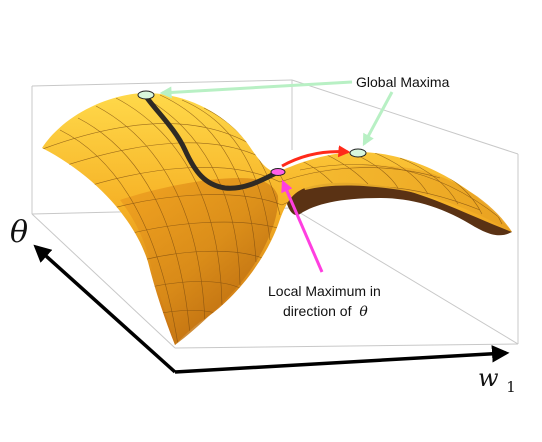  What do you see at coordinates (199, 261) in the screenshot?
I see `surface-front-fold` at bounding box center [199, 261].